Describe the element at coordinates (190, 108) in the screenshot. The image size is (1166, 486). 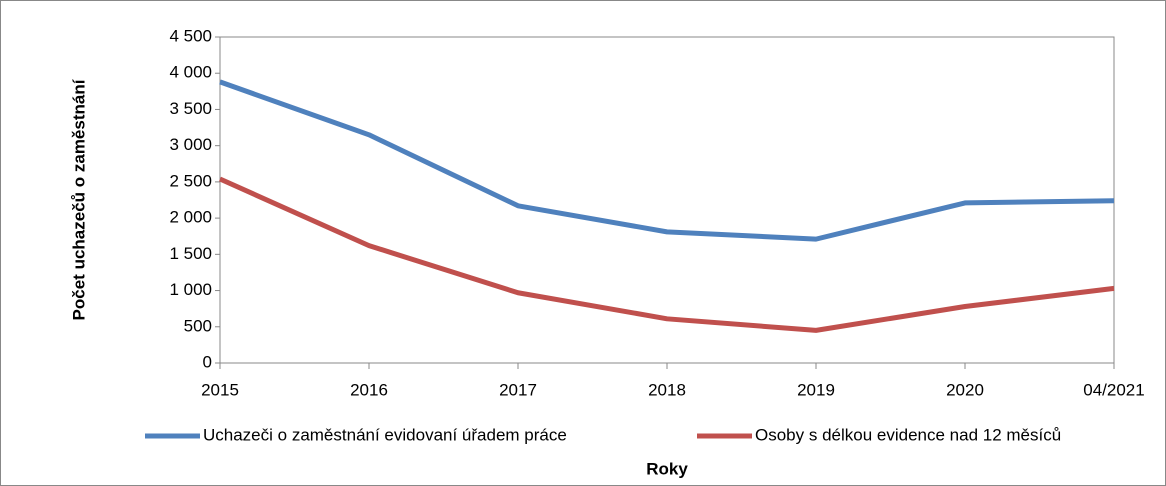
I see `y-tick-label: 3 500` at that location.